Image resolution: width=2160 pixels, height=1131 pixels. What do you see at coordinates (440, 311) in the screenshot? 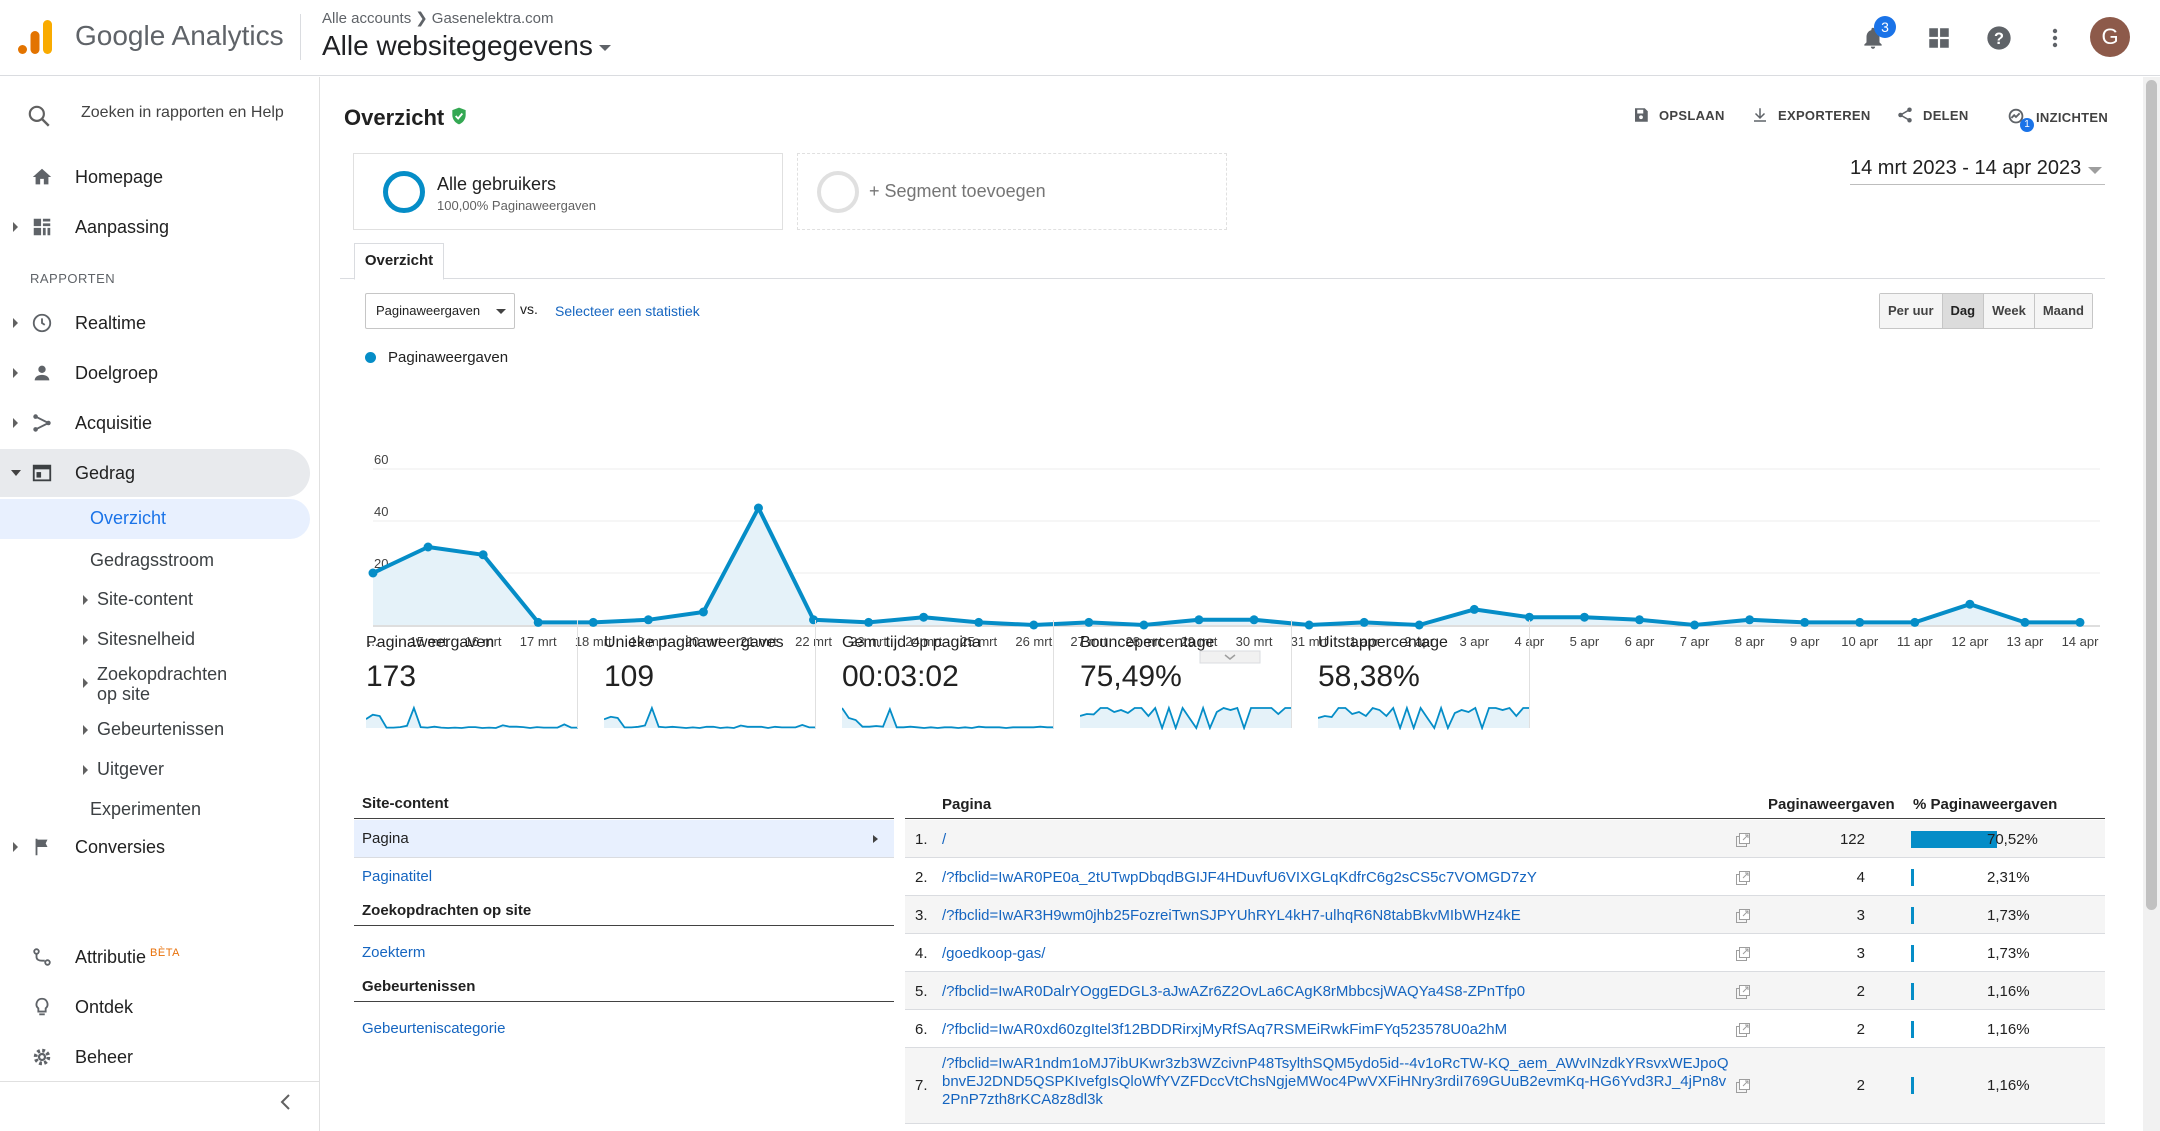
I see `metric-select: Paginaweergaven` at bounding box center [440, 311].